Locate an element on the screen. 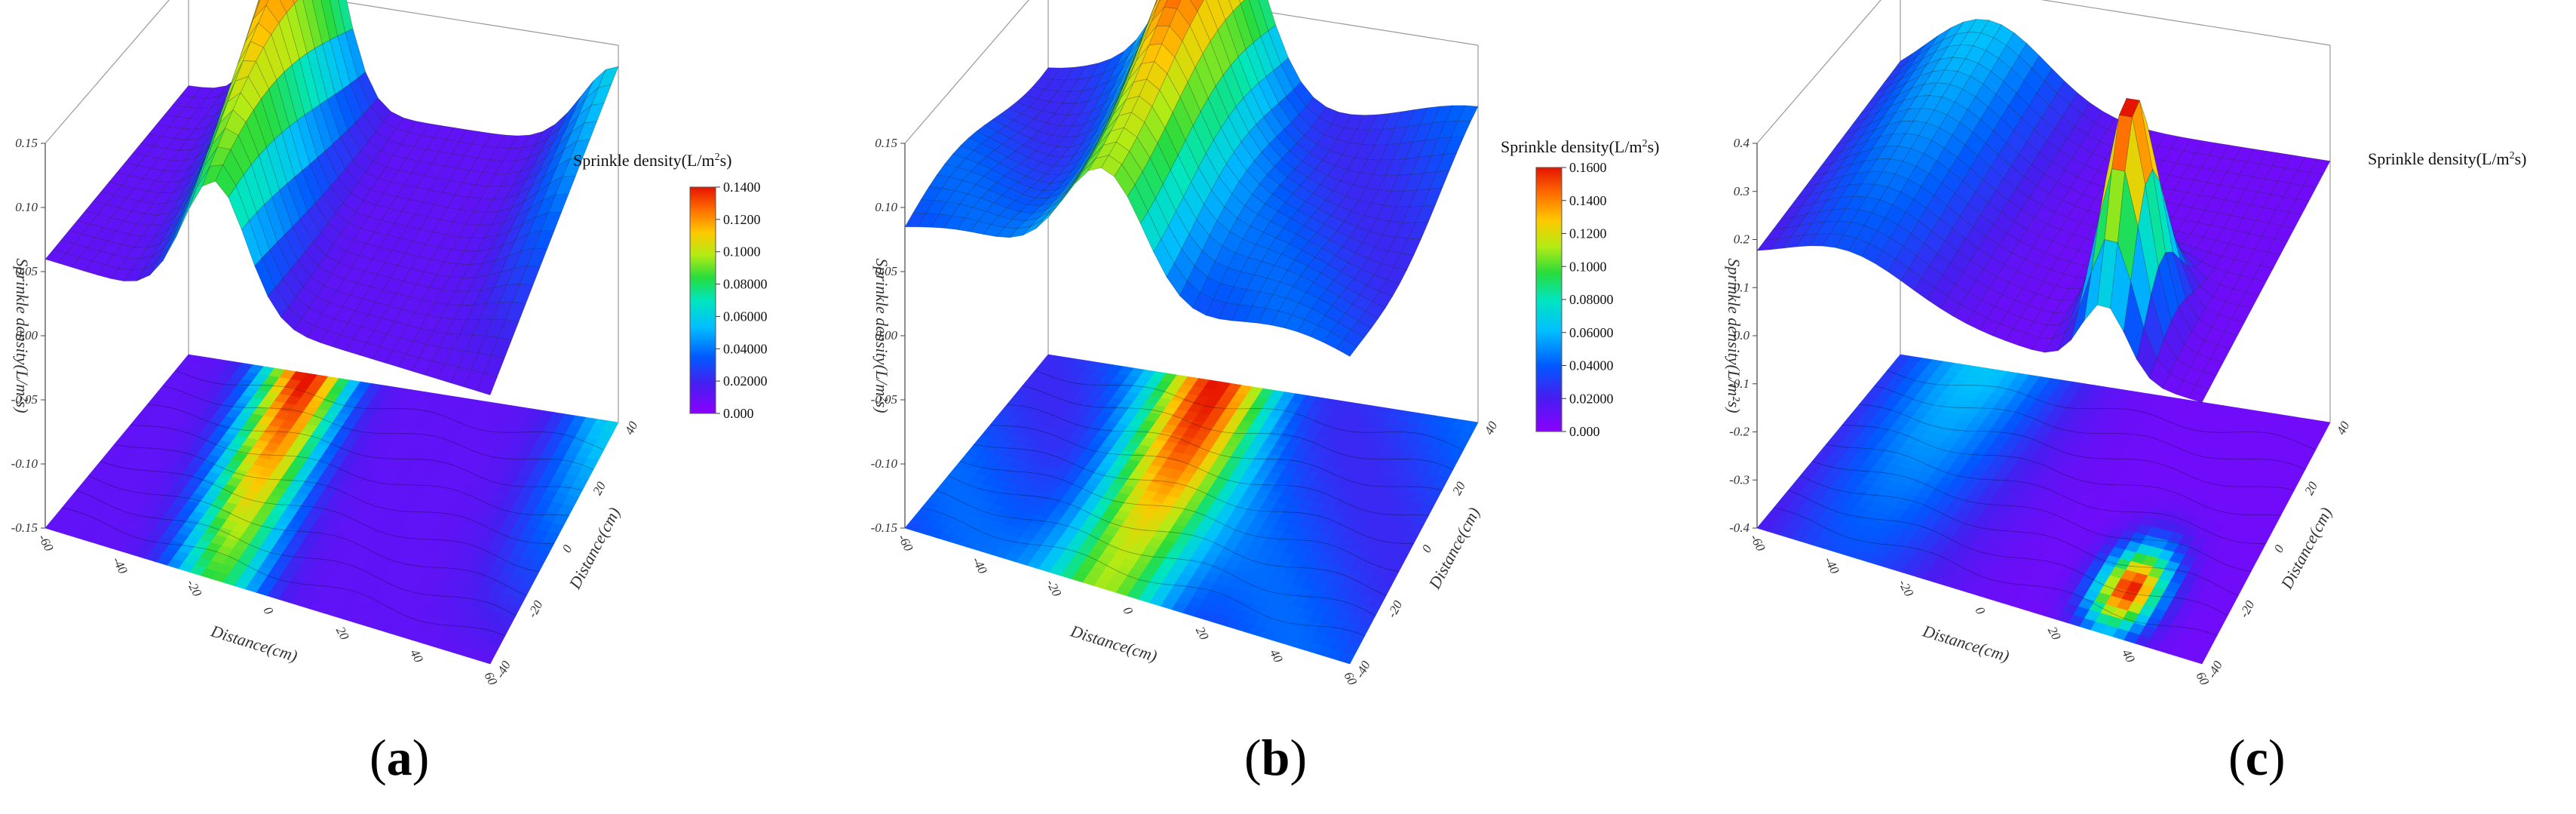 This screenshot has width=2576, height=814. colorbar-tick-label: 0.1000 is located at coordinates (1588, 266).